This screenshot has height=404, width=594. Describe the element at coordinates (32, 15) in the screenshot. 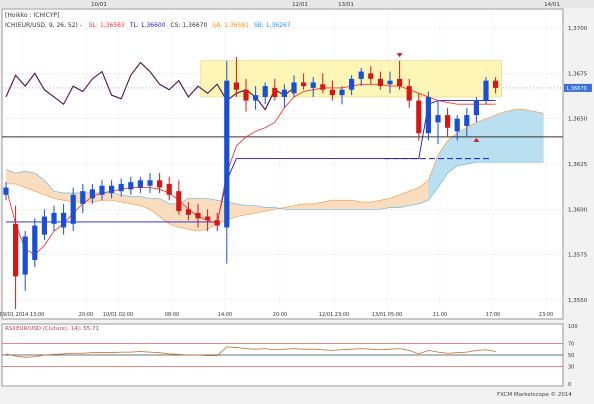

I see `window-title: [Hoikko : ICHICYP]` at that location.